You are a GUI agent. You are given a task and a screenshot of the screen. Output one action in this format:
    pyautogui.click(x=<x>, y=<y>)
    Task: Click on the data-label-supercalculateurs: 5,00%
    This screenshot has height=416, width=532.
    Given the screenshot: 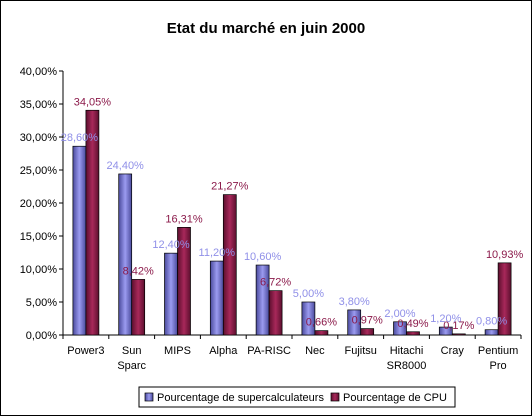 What is the action you would take?
    pyautogui.click(x=308, y=294)
    